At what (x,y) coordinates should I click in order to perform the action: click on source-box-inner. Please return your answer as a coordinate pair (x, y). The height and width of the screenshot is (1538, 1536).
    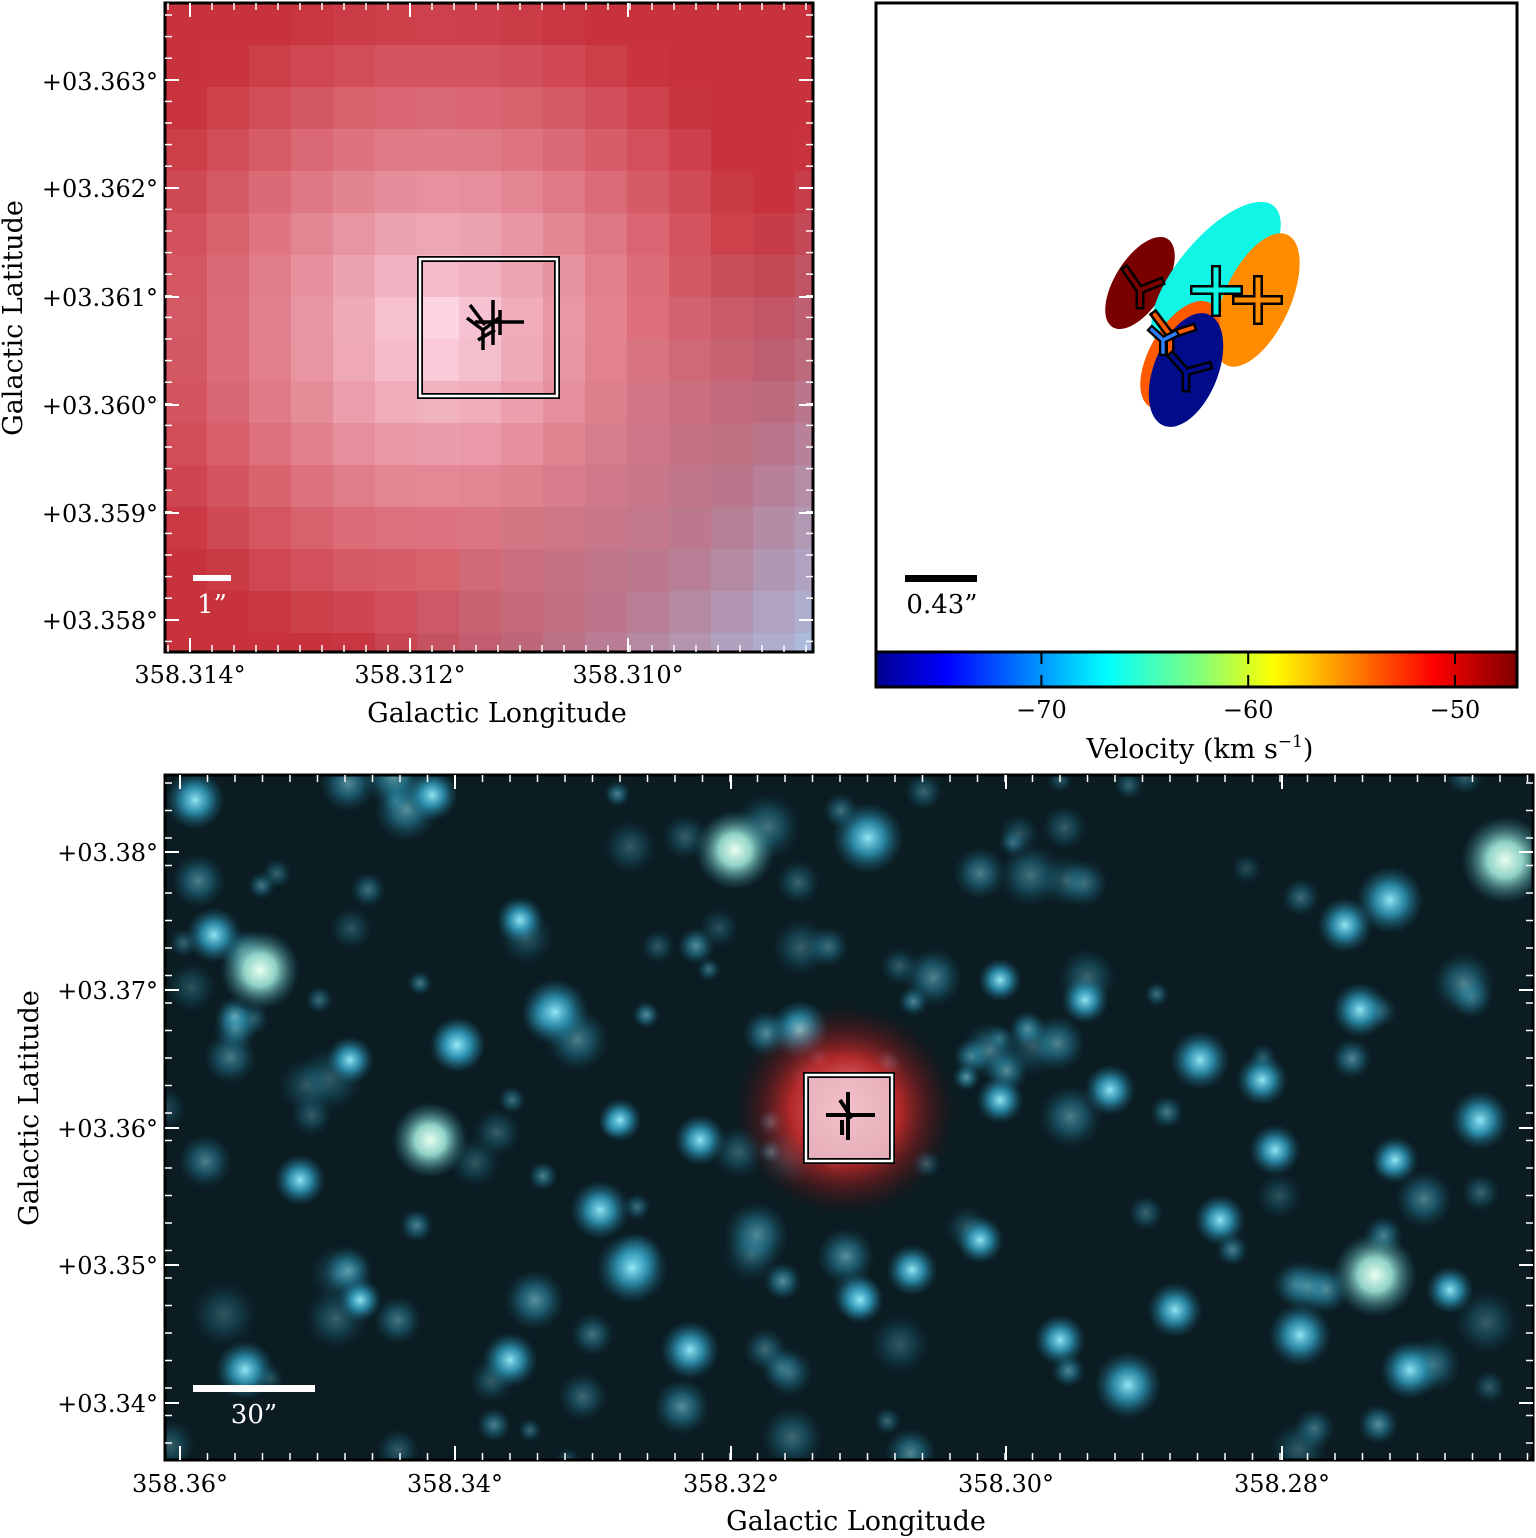
    Looking at the image, I should click on (849, 1118).